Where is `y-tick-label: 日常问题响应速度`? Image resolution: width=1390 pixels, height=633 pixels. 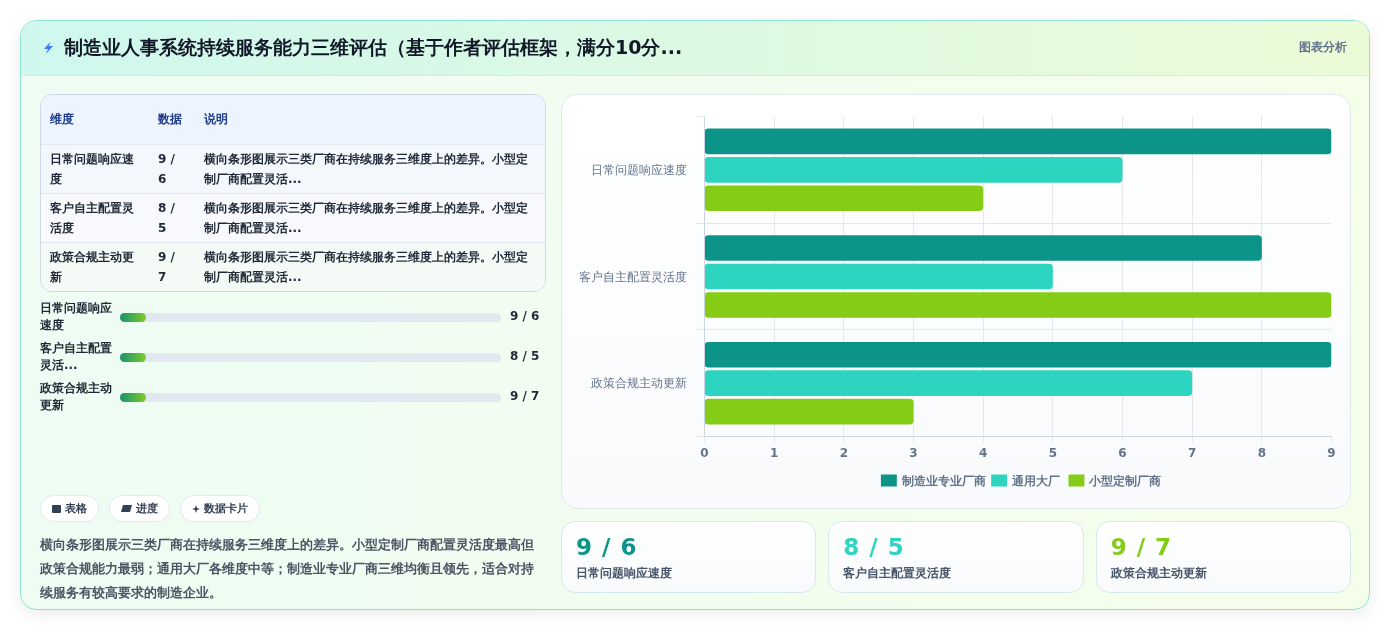
y-tick-label: 日常问题响应速度 is located at coordinates (638, 169).